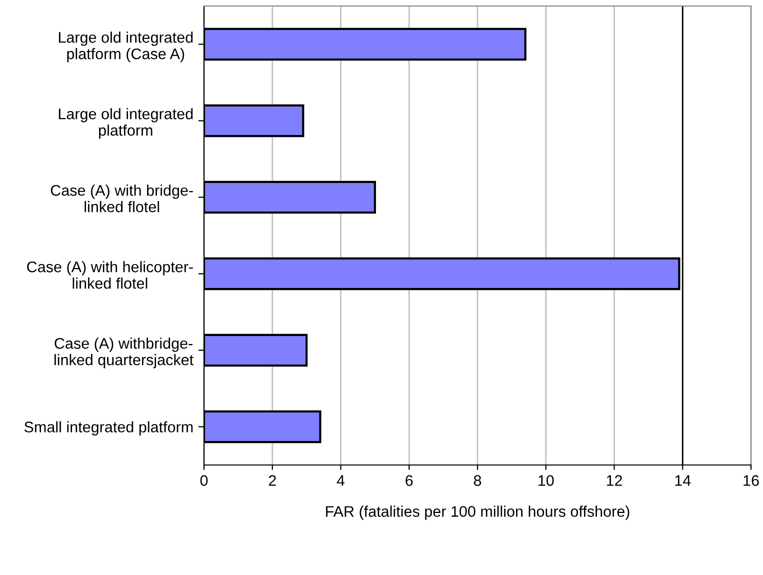  What do you see at coordinates (204, 480) in the screenshot?
I see `x-tick-label: 0` at bounding box center [204, 480].